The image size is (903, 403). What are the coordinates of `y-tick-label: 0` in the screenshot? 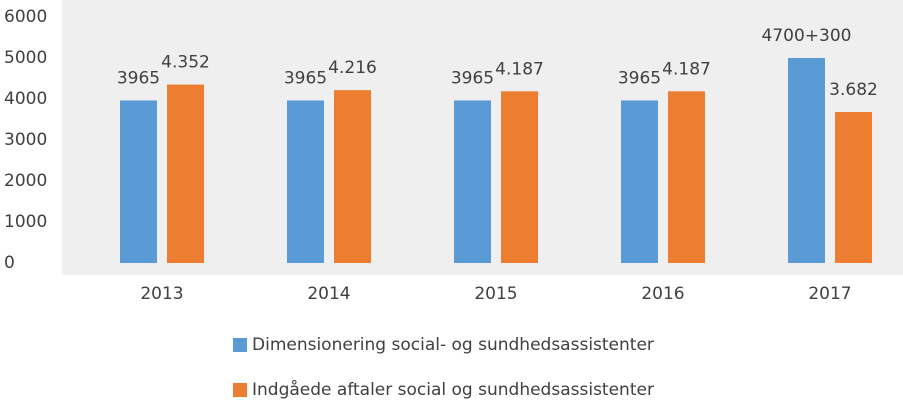 It's located at (9, 263).